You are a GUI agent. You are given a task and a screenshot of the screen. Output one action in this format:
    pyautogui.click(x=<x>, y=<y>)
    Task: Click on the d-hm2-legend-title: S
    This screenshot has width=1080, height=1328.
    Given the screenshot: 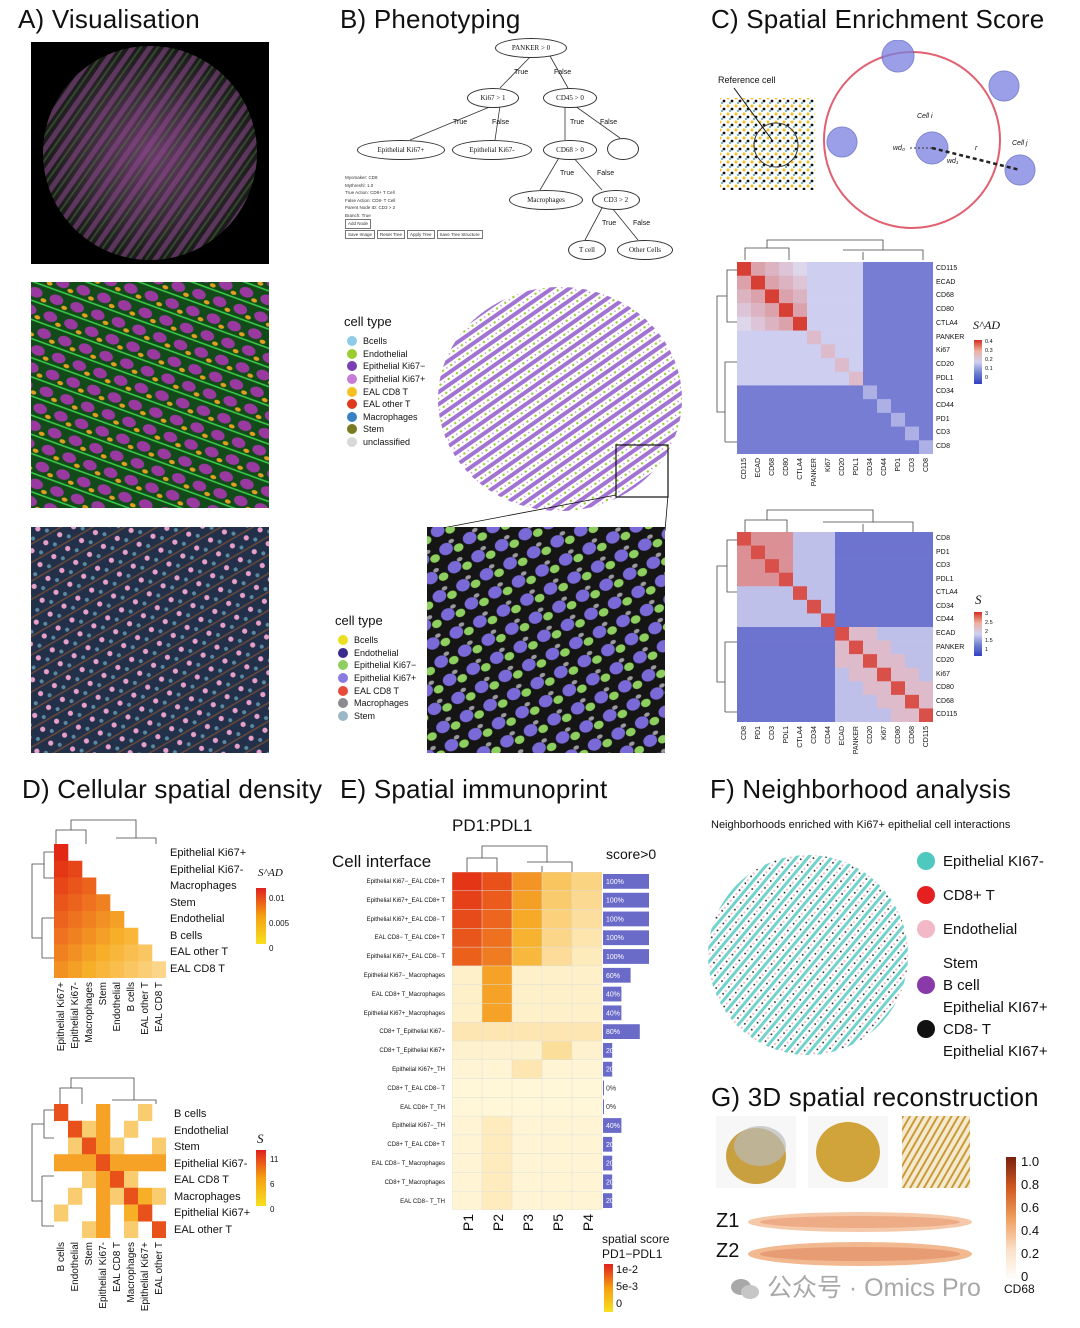 What is the action you would take?
    pyautogui.click(x=260, y=1138)
    